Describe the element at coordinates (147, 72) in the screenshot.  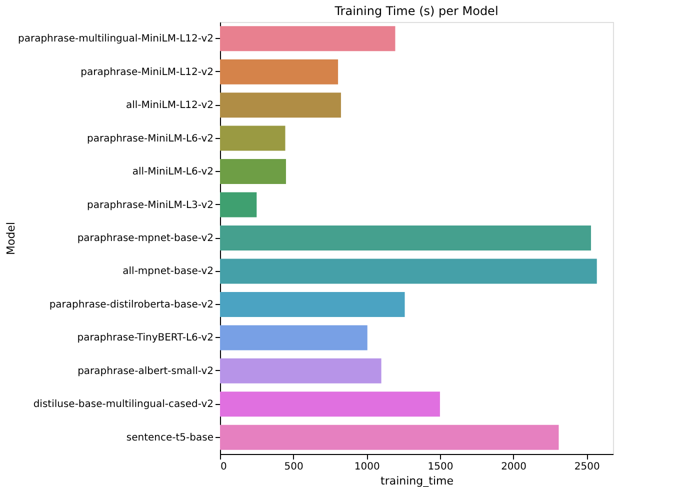
I see `y-tick-label: paraphrase-MiniLM-L12-v2` at that location.